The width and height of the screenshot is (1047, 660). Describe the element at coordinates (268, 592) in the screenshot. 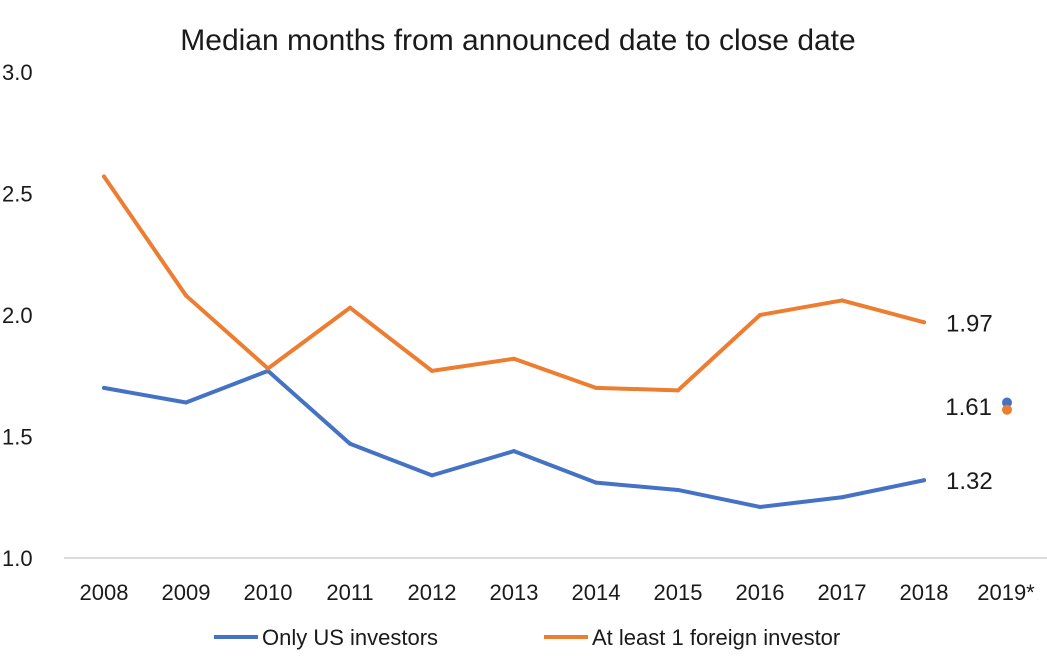

I see `x-tick-label: 2010` at that location.